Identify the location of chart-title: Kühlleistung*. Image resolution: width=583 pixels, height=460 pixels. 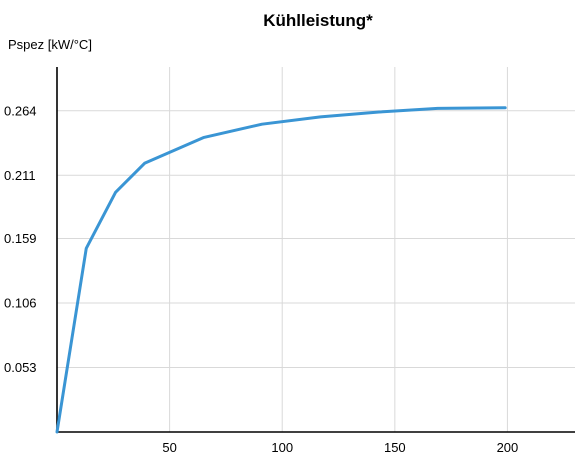
(318, 20).